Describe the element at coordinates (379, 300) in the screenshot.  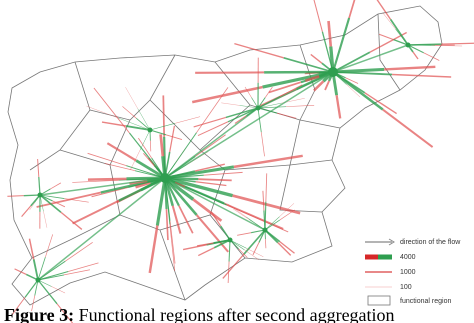
I see `legend-swatch` at that location.